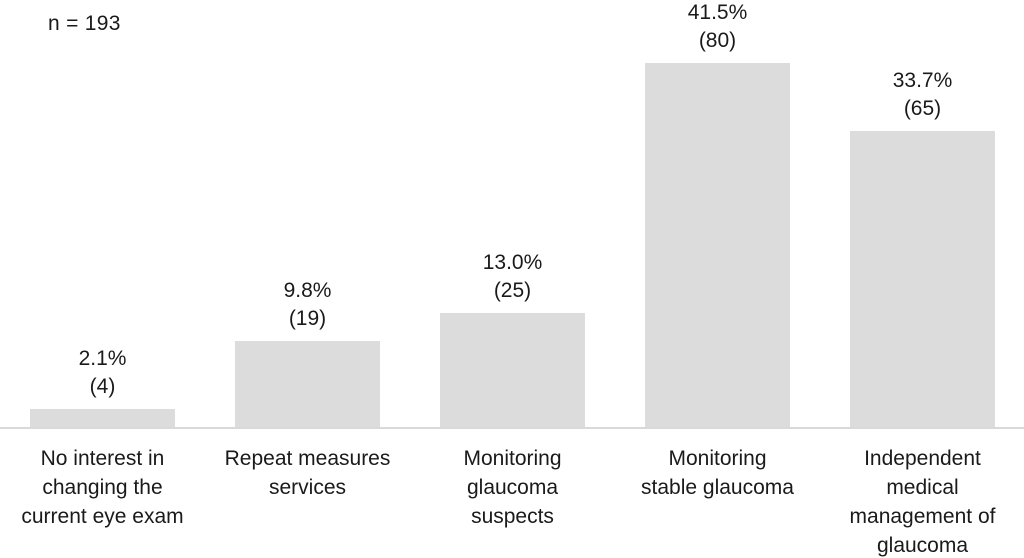  I want to click on bar-value-label: 9.8% (19), so click(308, 305).